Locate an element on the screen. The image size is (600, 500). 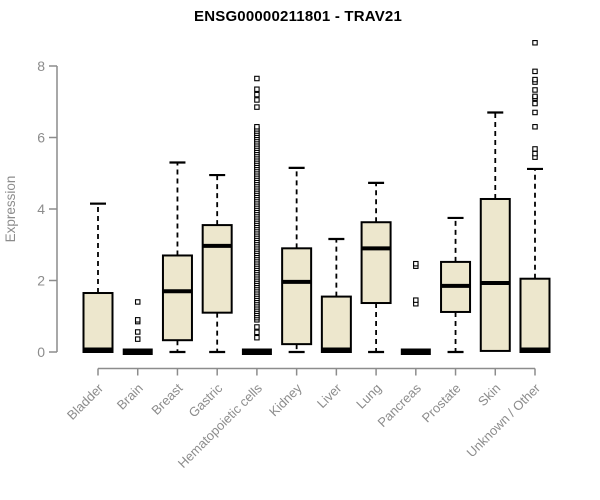
box-breast is located at coordinates (177, 298).